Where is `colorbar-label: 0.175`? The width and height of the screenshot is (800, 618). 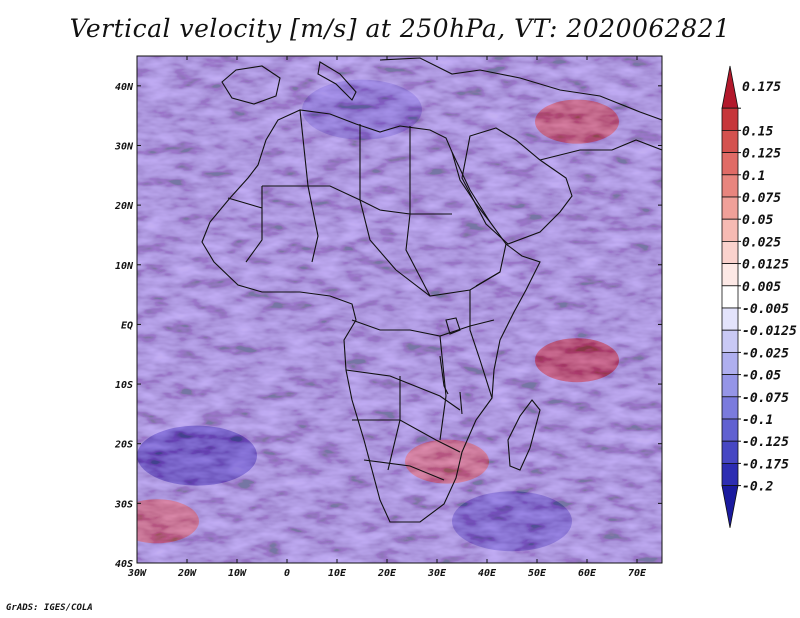
colorbar-label: 0.175 is located at coordinates (761, 87).